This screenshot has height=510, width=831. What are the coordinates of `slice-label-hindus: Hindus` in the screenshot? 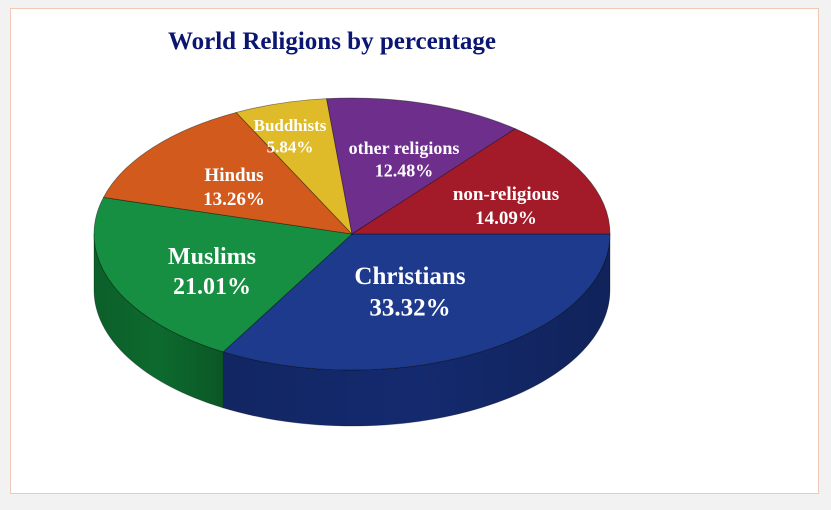 It's located at (233, 175).